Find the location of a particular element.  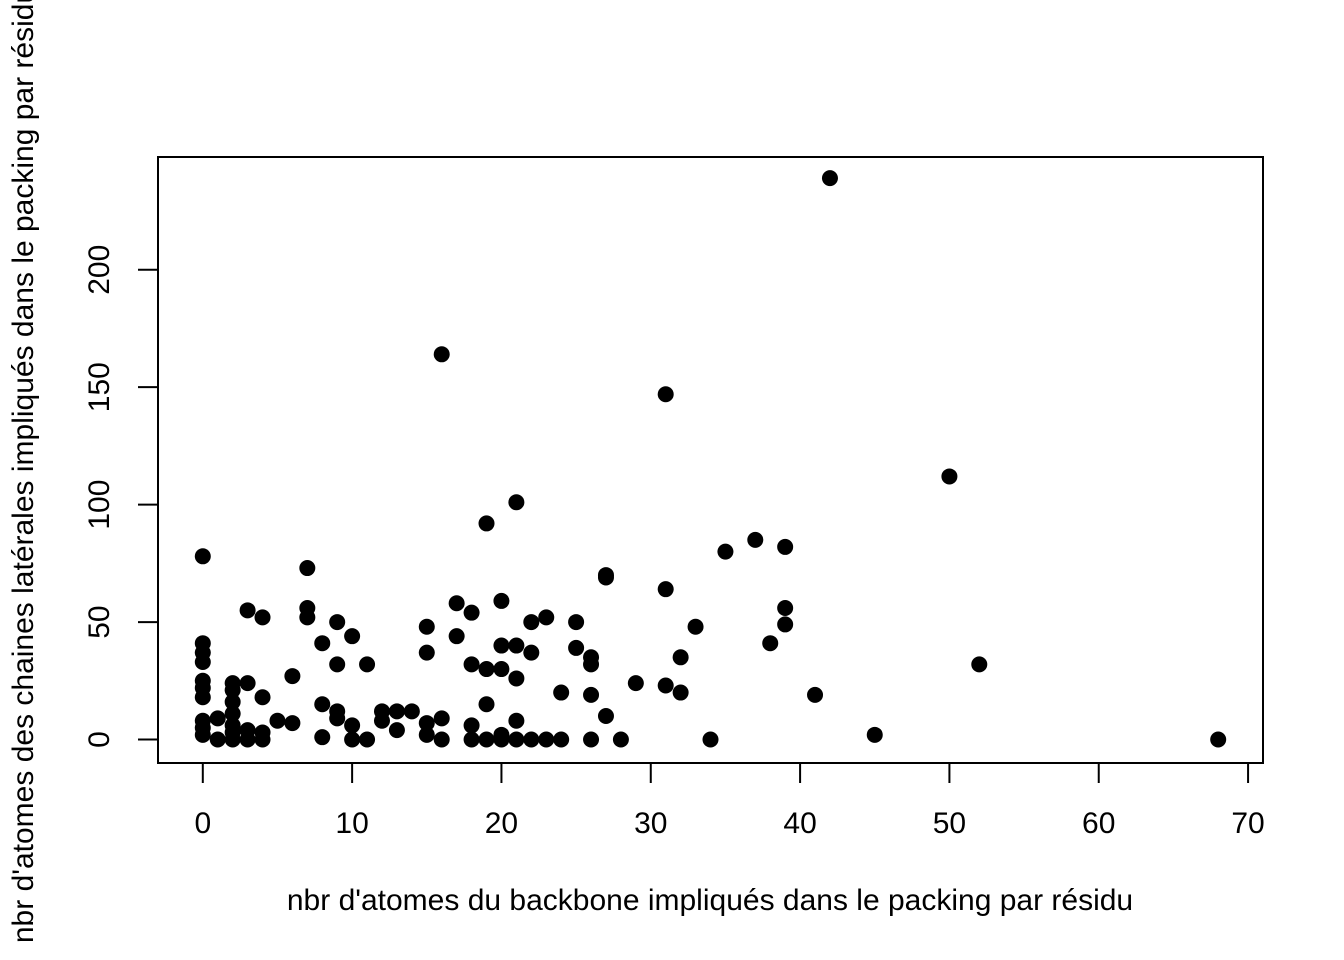

y-tick-label: 200 is located at coordinates (99, 270).